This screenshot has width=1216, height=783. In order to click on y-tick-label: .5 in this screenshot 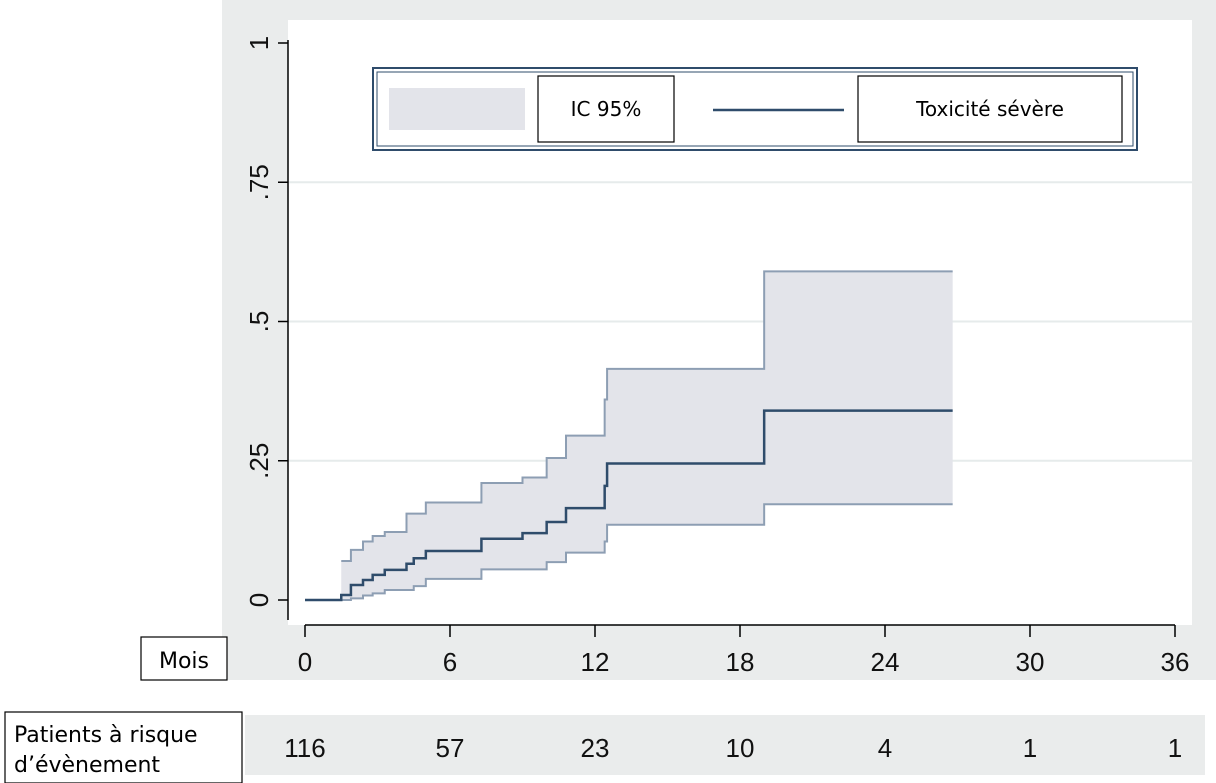, I will do `click(259, 322)`.